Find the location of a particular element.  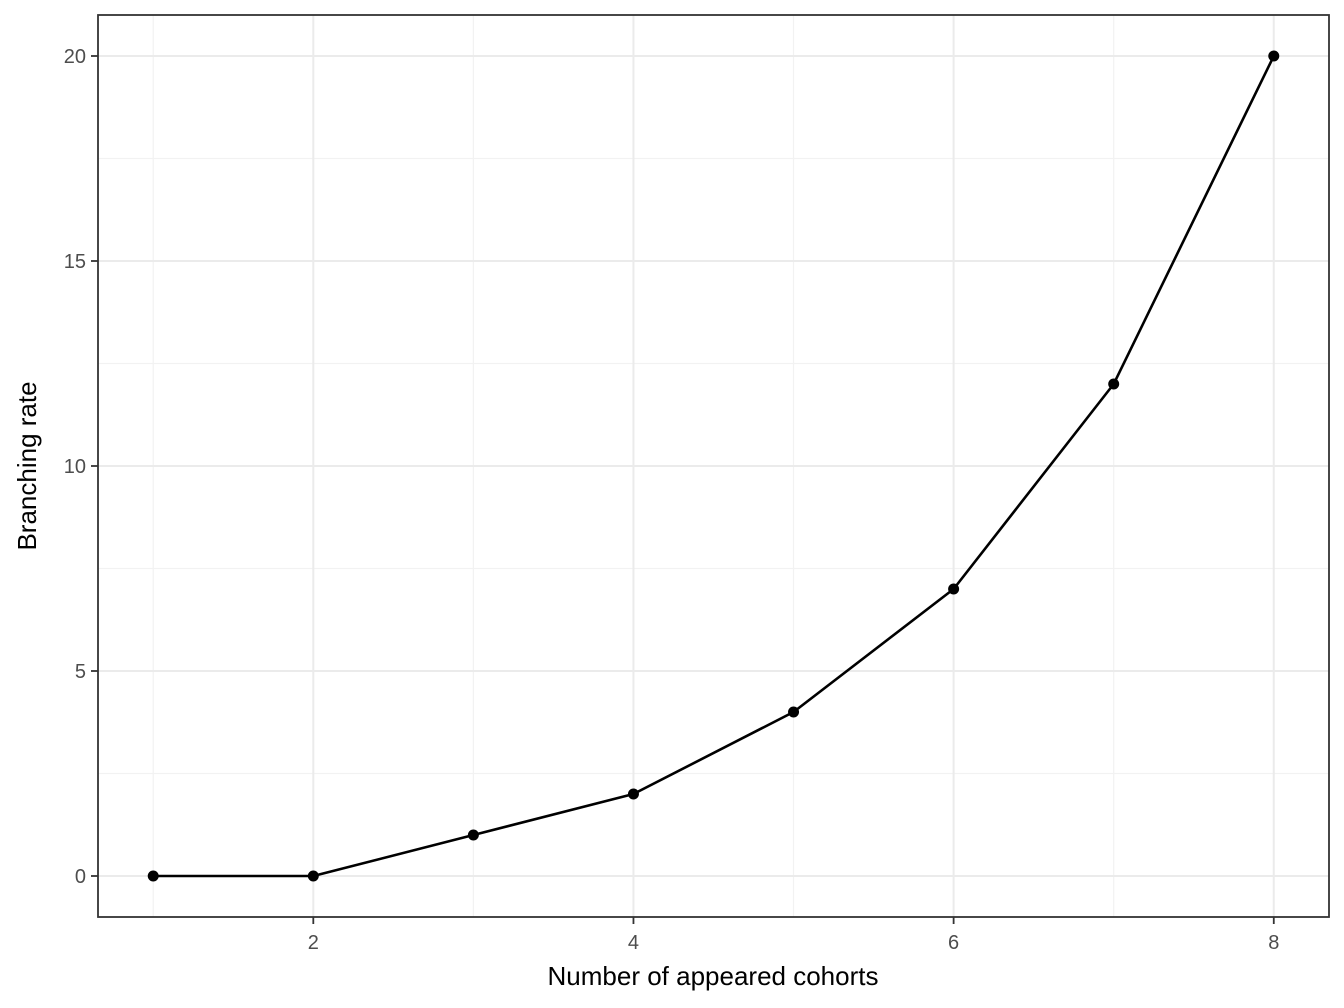

x-tick-label: 8 is located at coordinates (1273, 943).